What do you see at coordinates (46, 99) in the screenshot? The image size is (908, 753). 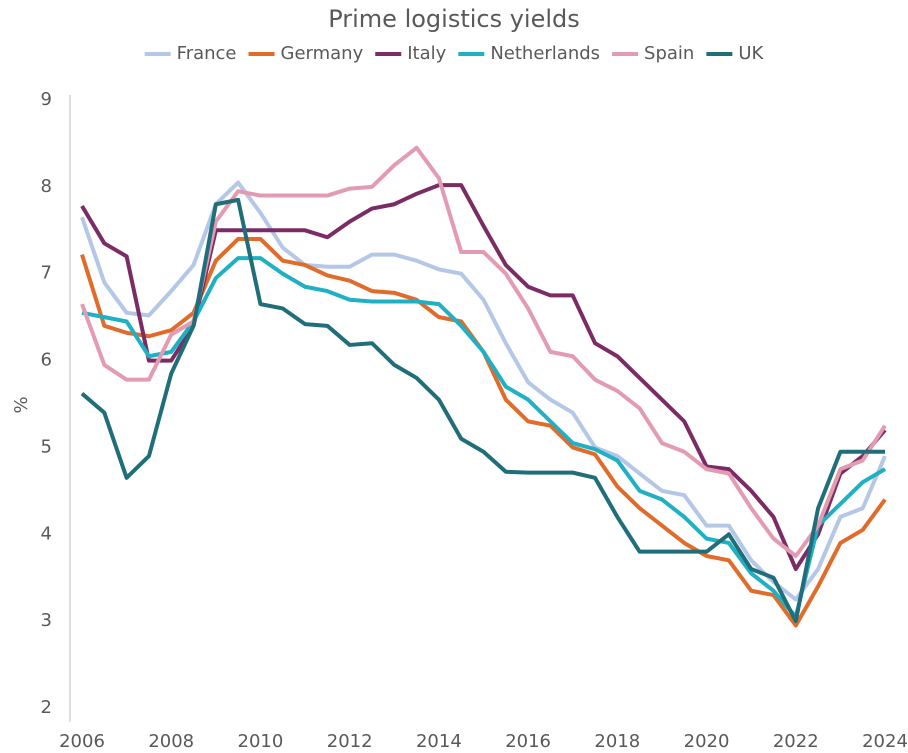 I see `y-tick-label: 9` at bounding box center [46, 99].